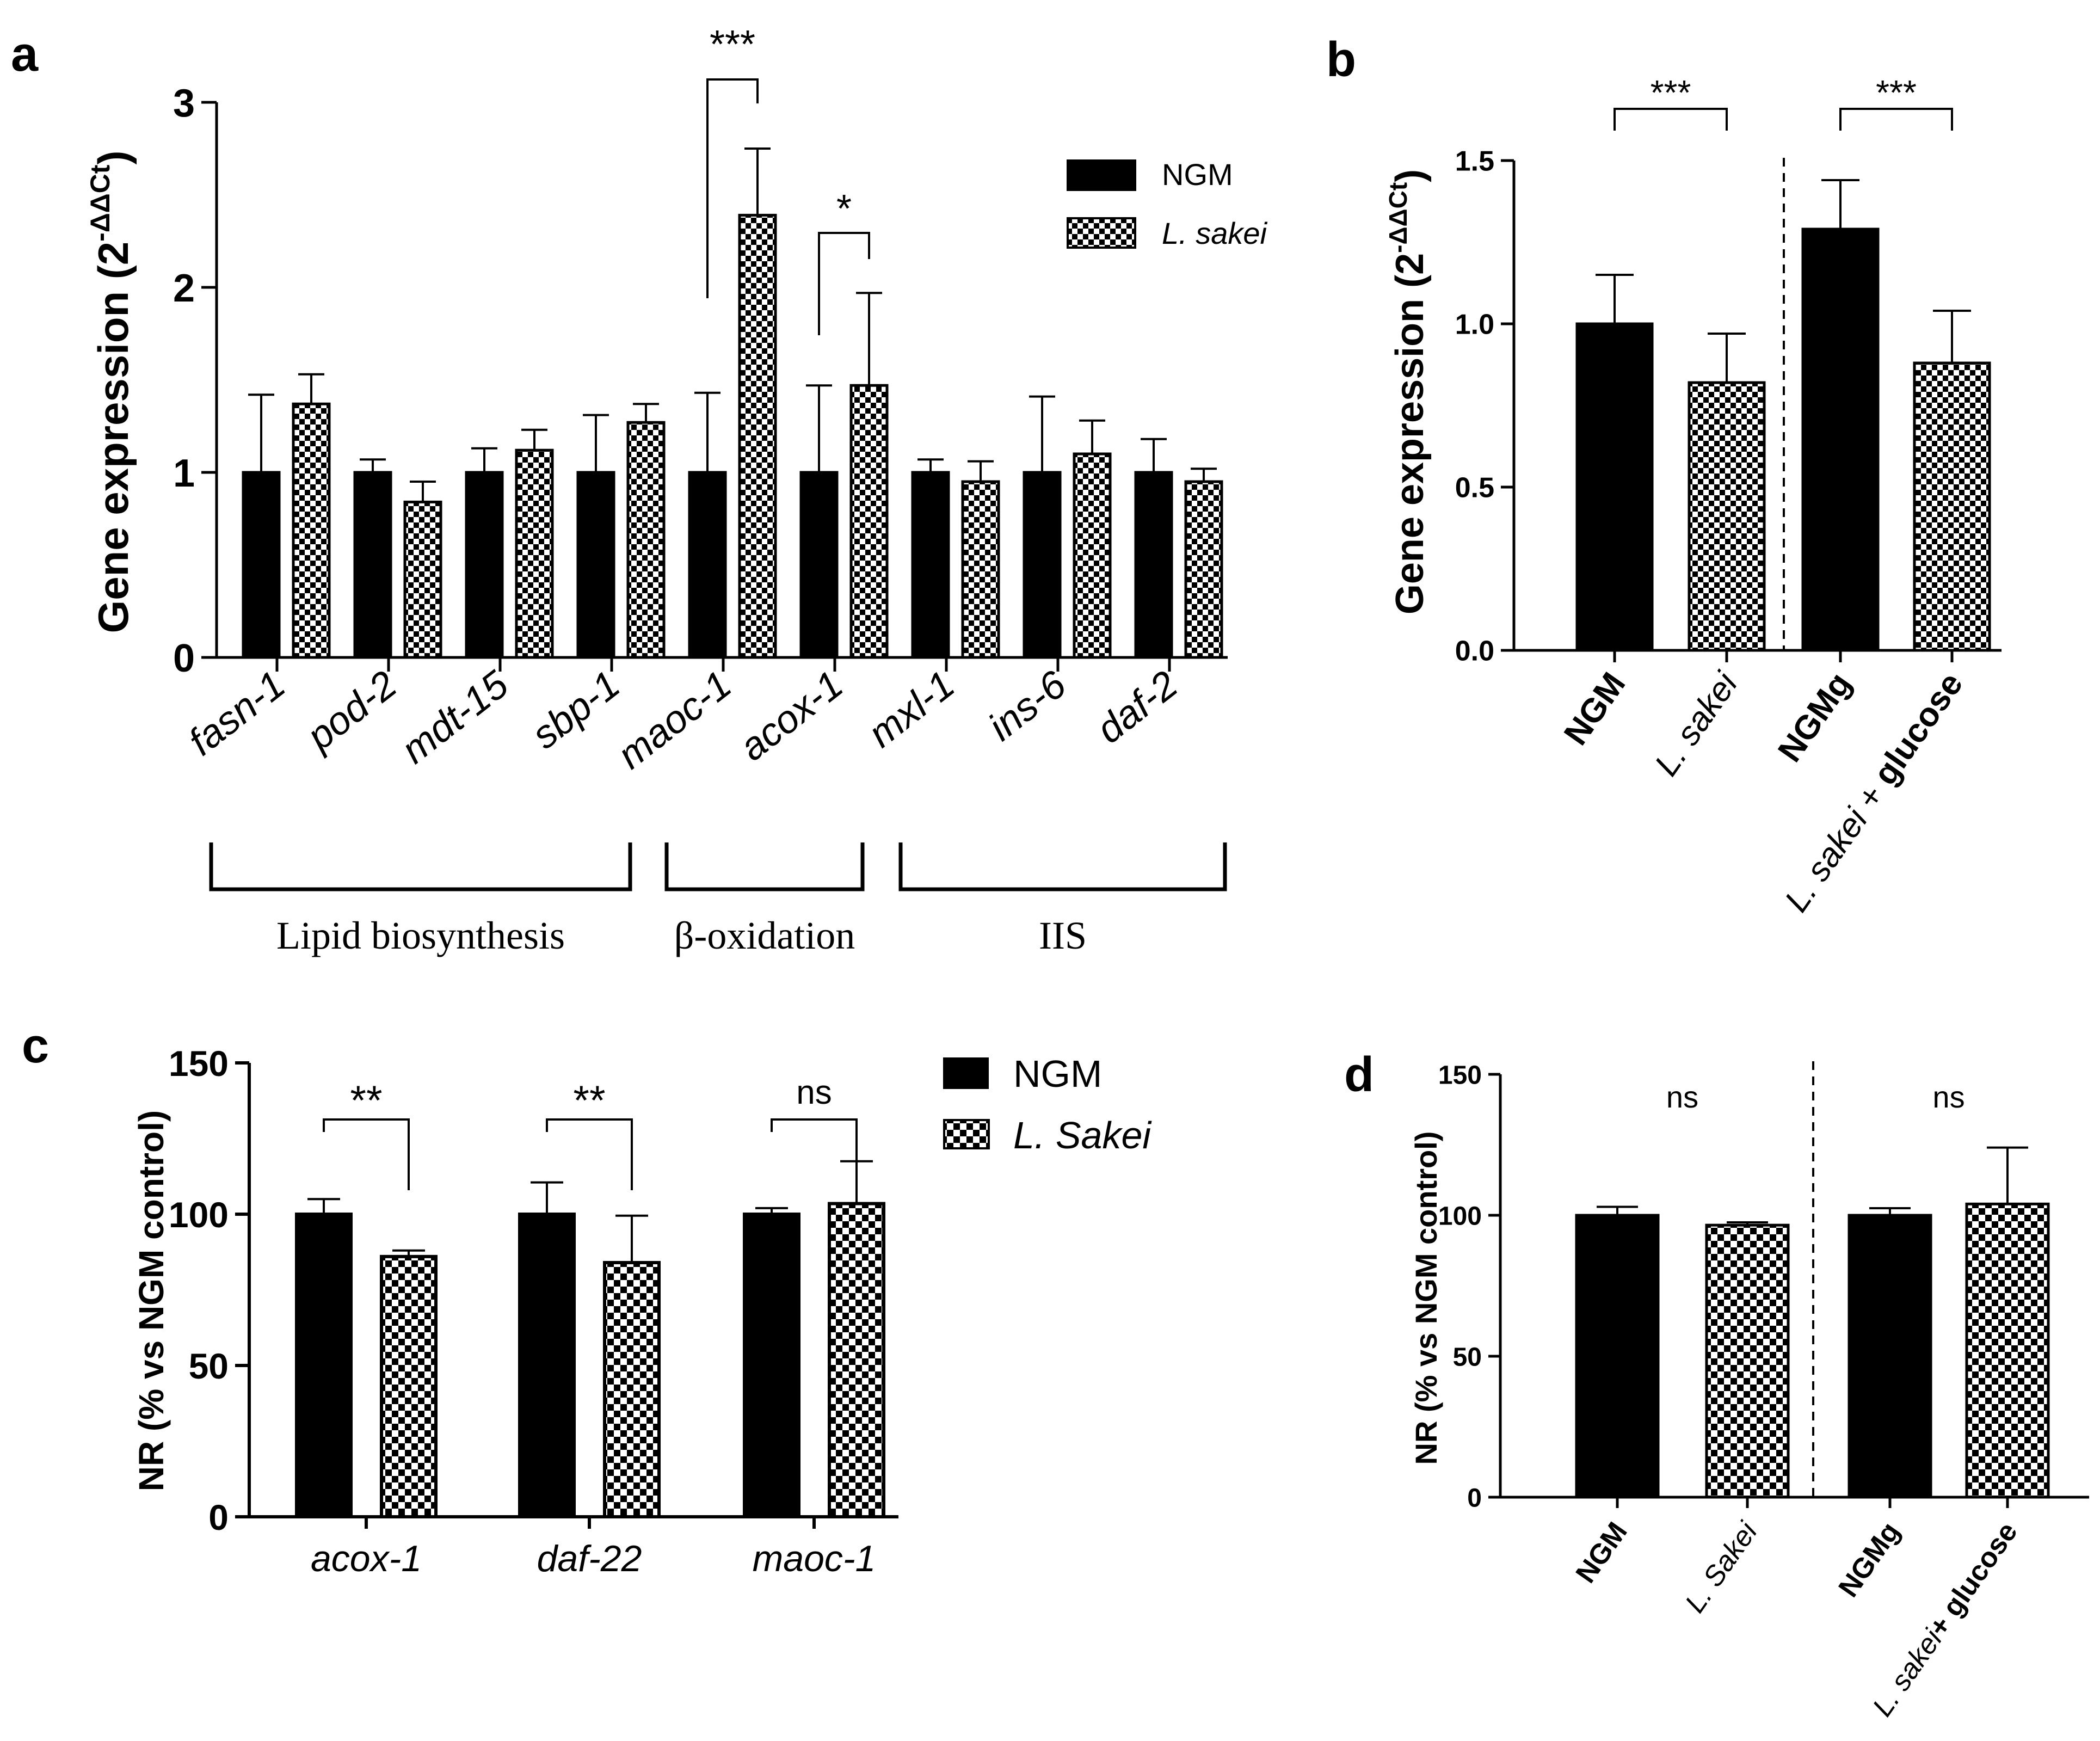 The height and width of the screenshot is (1741, 2100). What do you see at coordinates (351, 711) in the screenshot?
I see `x-category-label: pod-2` at bounding box center [351, 711].